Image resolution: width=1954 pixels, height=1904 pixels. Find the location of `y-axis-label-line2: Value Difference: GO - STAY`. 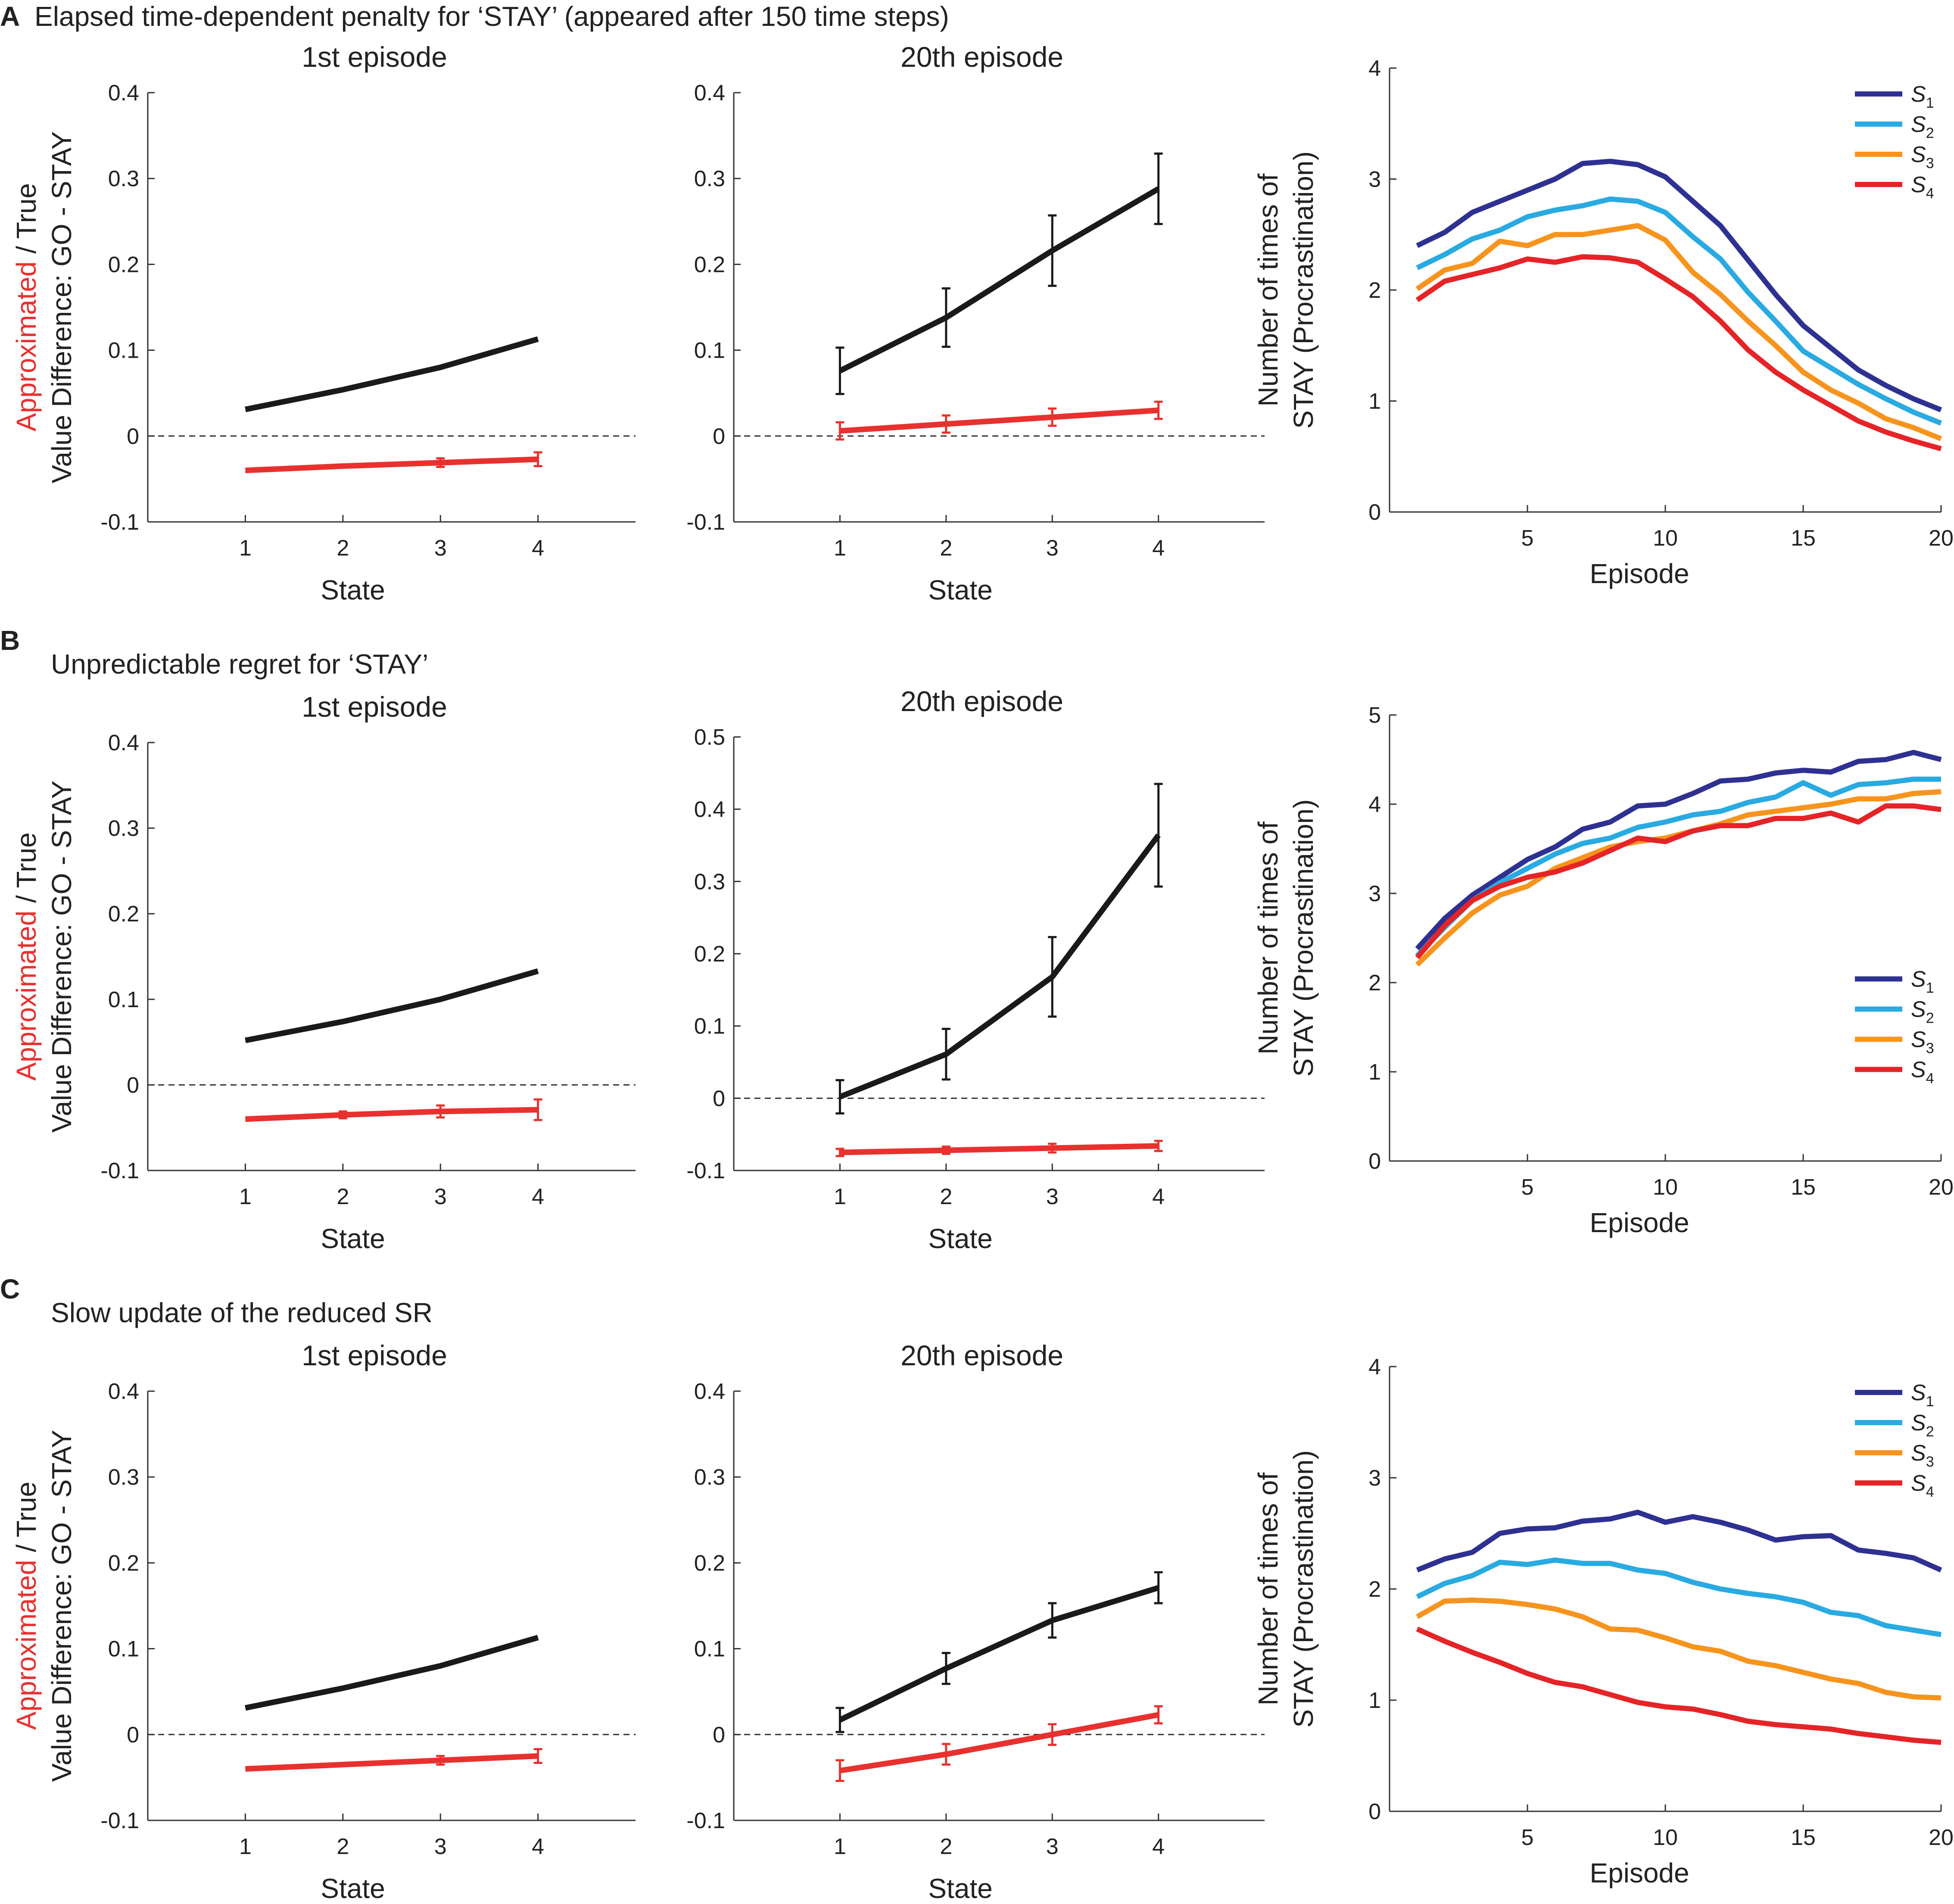

y-axis-label-line2: Value Difference: GO - STAY is located at coordinates (61, 308).